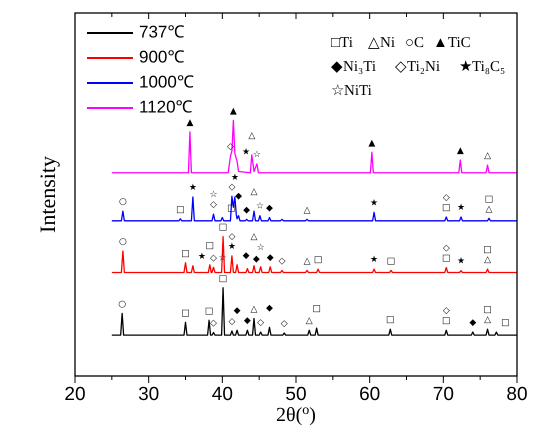  Describe the element at coordinates (296, 394) in the screenshot. I see `x-tick-label: 50` at that location.